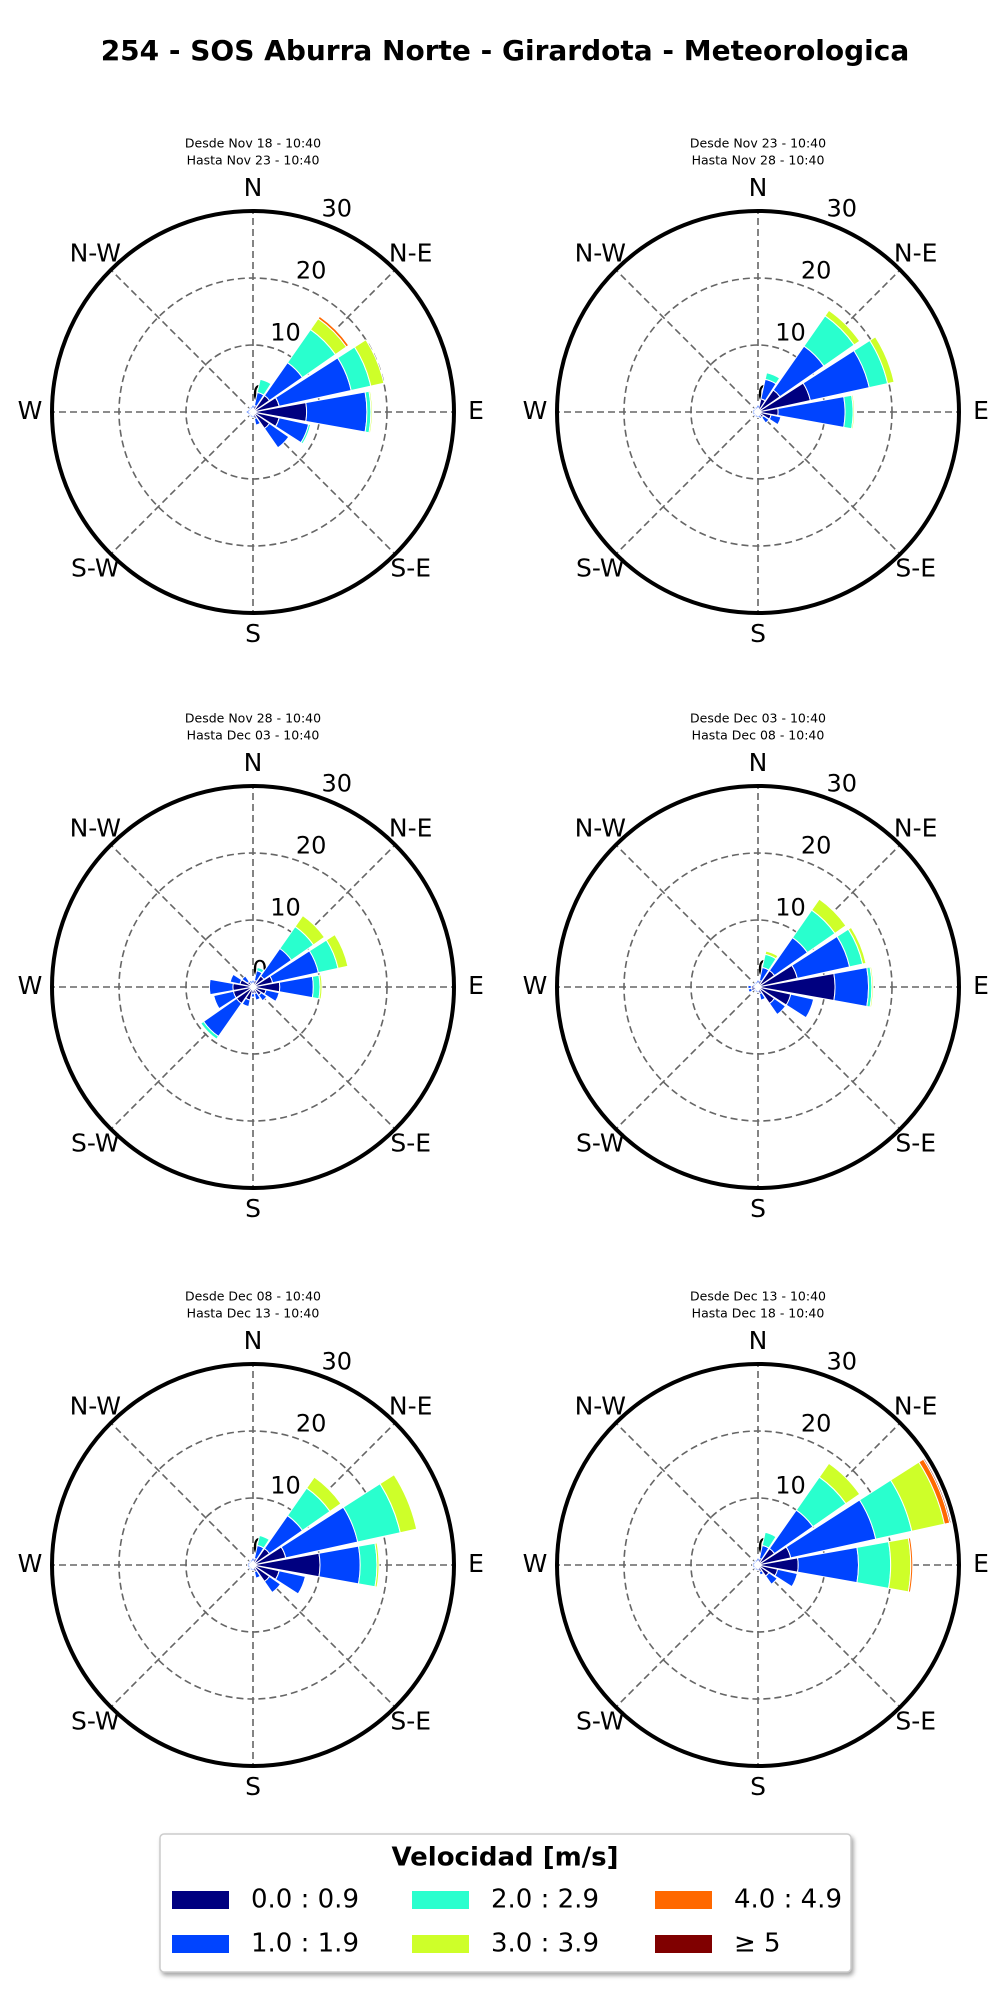 This screenshot has width=1000, height=2004. I want to click on subplot-subtitle: Hasta Dec 03 - 10:40, so click(253, 735).